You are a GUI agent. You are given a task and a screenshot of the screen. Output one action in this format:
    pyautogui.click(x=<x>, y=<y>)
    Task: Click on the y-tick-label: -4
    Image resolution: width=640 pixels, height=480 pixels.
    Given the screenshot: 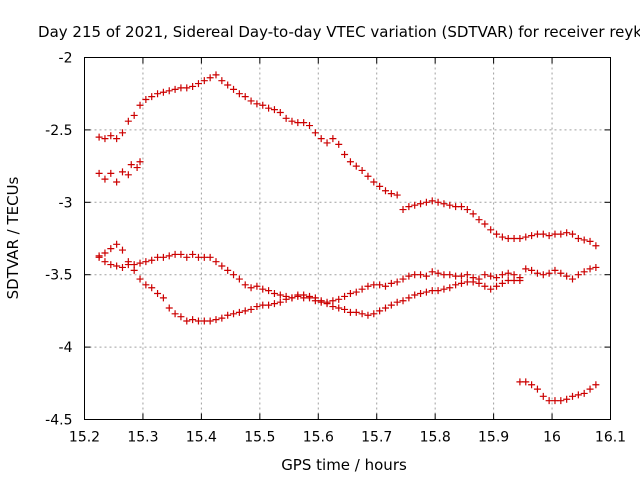 What is the action you would take?
    pyautogui.click(x=66, y=348)
    